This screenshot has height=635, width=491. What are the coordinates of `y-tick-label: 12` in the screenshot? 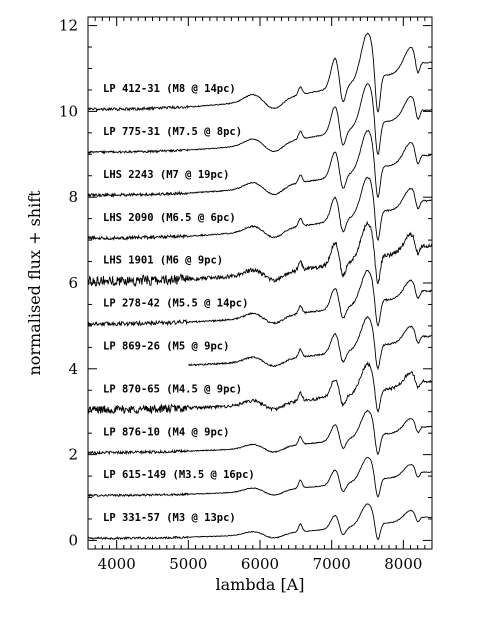 It's located at (68, 26).